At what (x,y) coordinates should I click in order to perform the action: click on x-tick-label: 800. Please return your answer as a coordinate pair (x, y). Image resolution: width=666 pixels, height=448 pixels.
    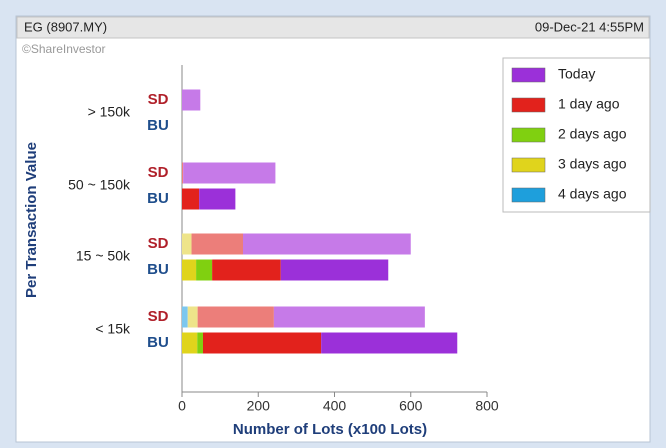
    Looking at the image, I should click on (487, 406).